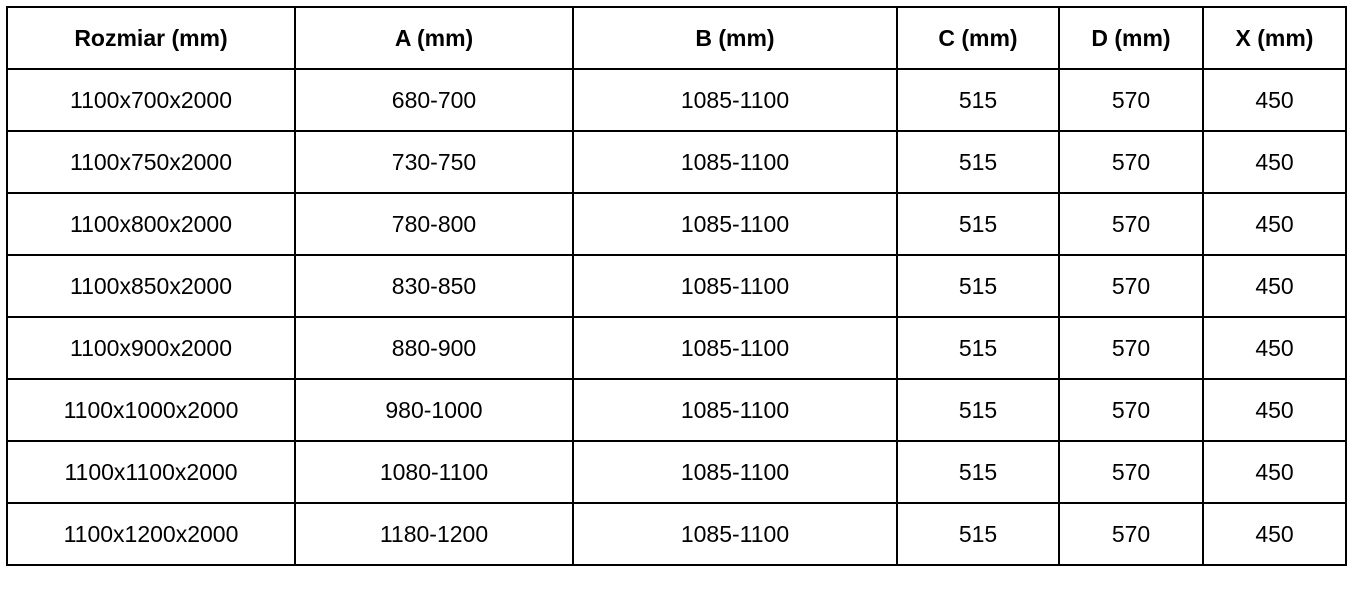 The height and width of the screenshot is (591, 1351). Describe the element at coordinates (151, 348) in the screenshot. I see `table-cell: 1100x900x2000` at that location.